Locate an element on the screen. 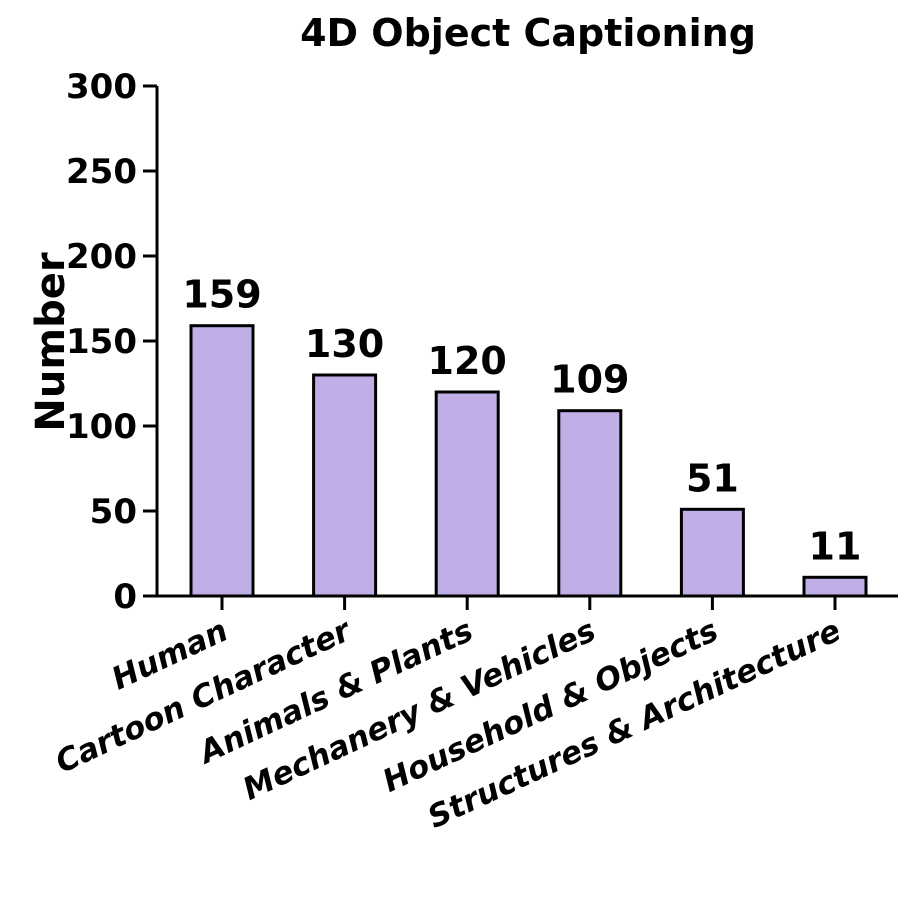 This screenshot has width=910, height=910. bar-value-label: 109 is located at coordinates (589, 380).